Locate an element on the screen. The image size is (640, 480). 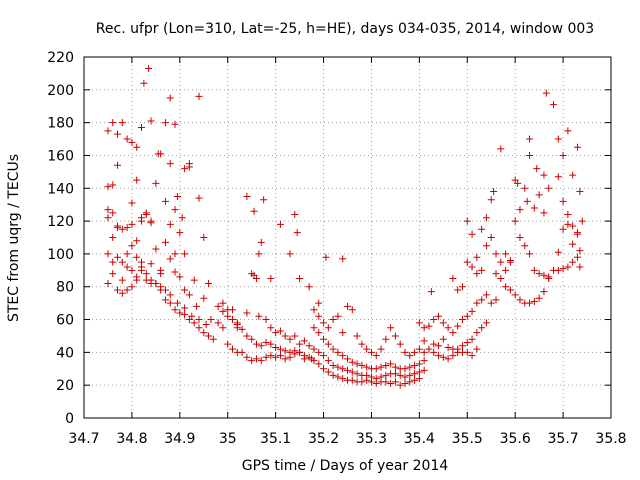
y-tick-label: 0 is located at coordinates (69, 419).